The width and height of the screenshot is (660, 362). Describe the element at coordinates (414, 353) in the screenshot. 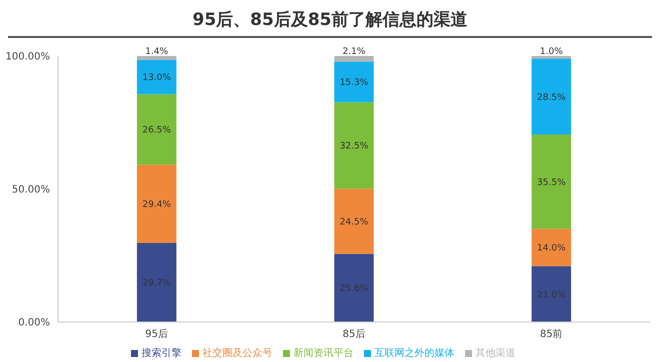

I see `legend-label: 互联网之外的媒体` at that location.